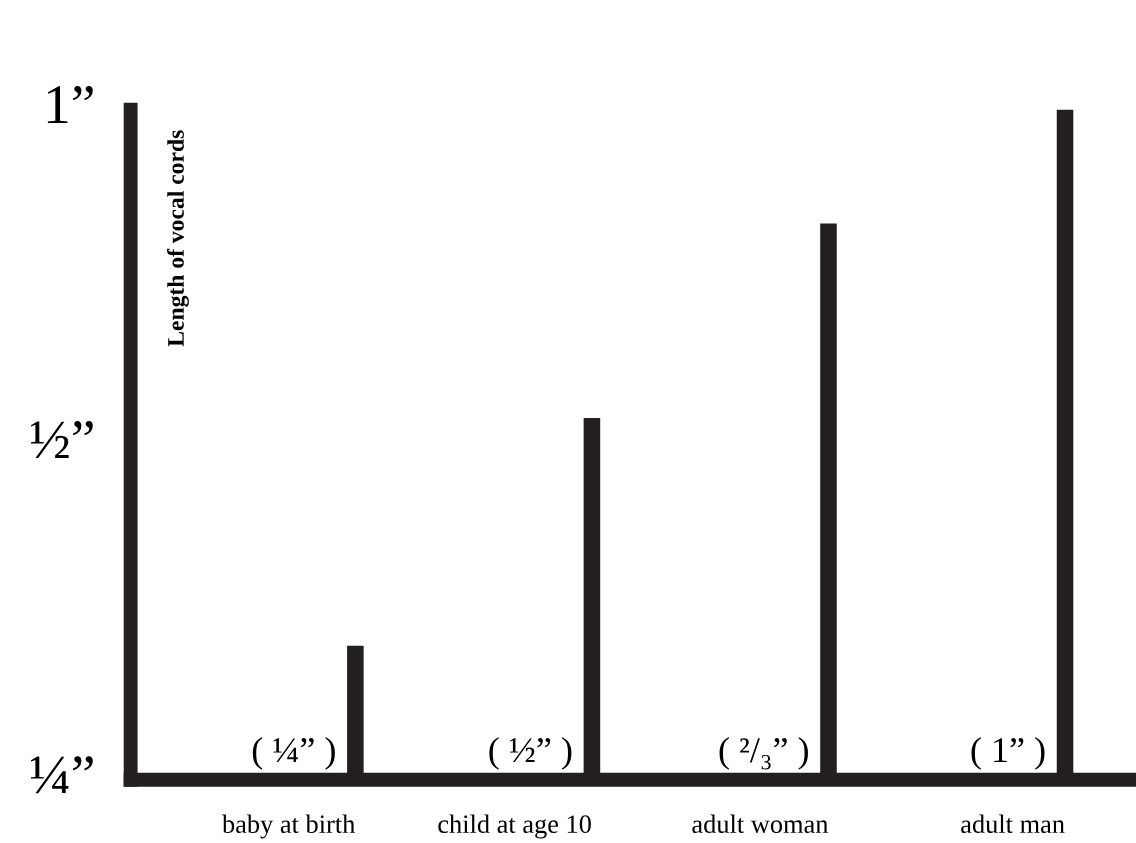 The width and height of the screenshot is (1136, 843). I want to click on x-tick-label: adult man, so click(1013, 824).